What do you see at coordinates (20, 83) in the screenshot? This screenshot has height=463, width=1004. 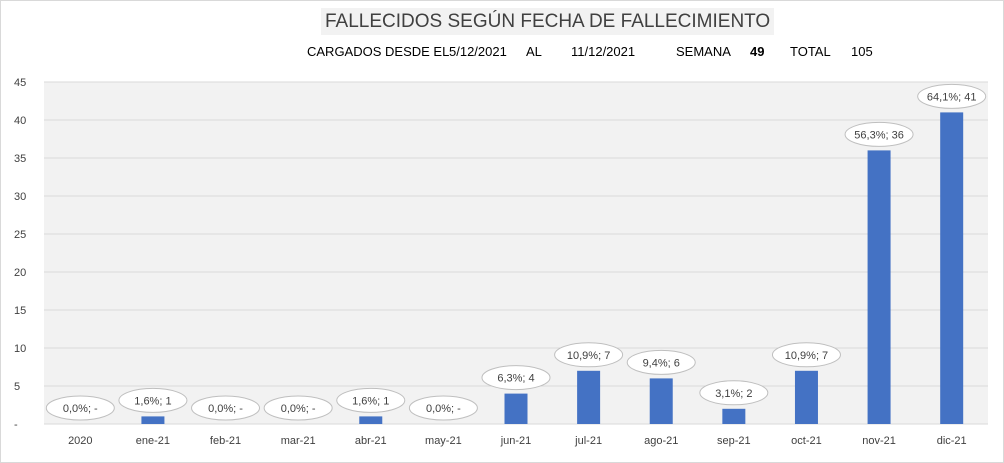 I see `y-tick-label: 45` at bounding box center [20, 83].